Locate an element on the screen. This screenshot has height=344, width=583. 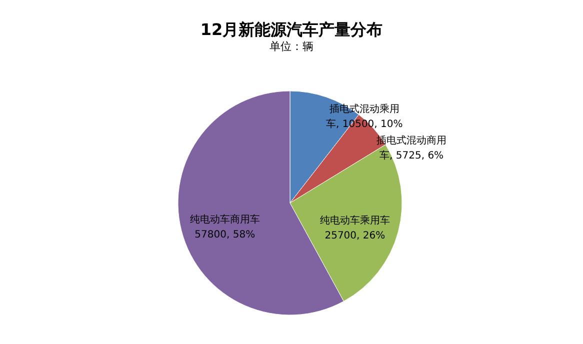
data-label: 57800, 58% is located at coordinates (225, 235).